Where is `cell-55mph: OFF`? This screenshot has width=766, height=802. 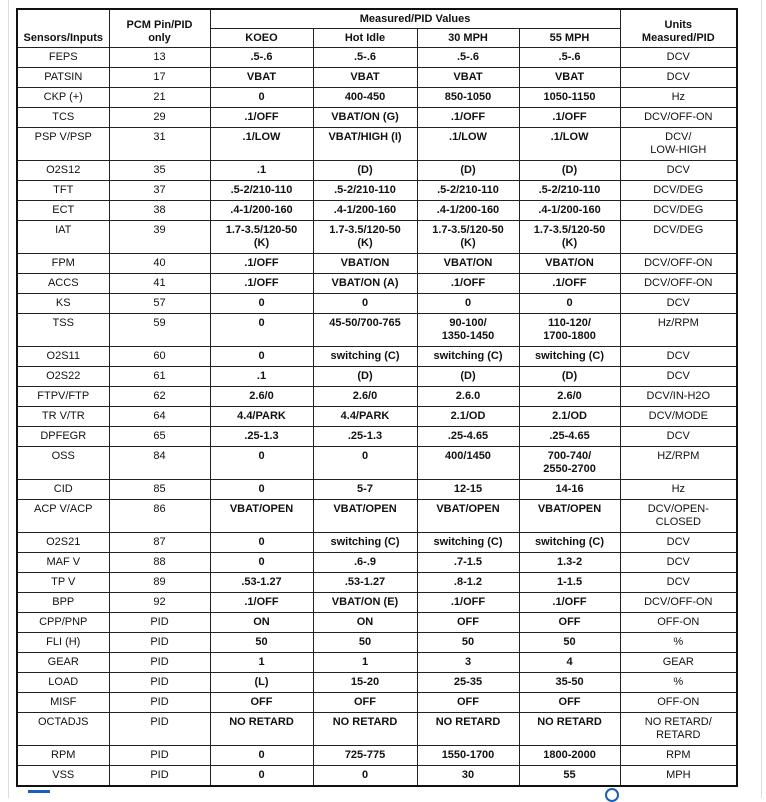
cell-55mph: OFF is located at coordinates (569, 702).